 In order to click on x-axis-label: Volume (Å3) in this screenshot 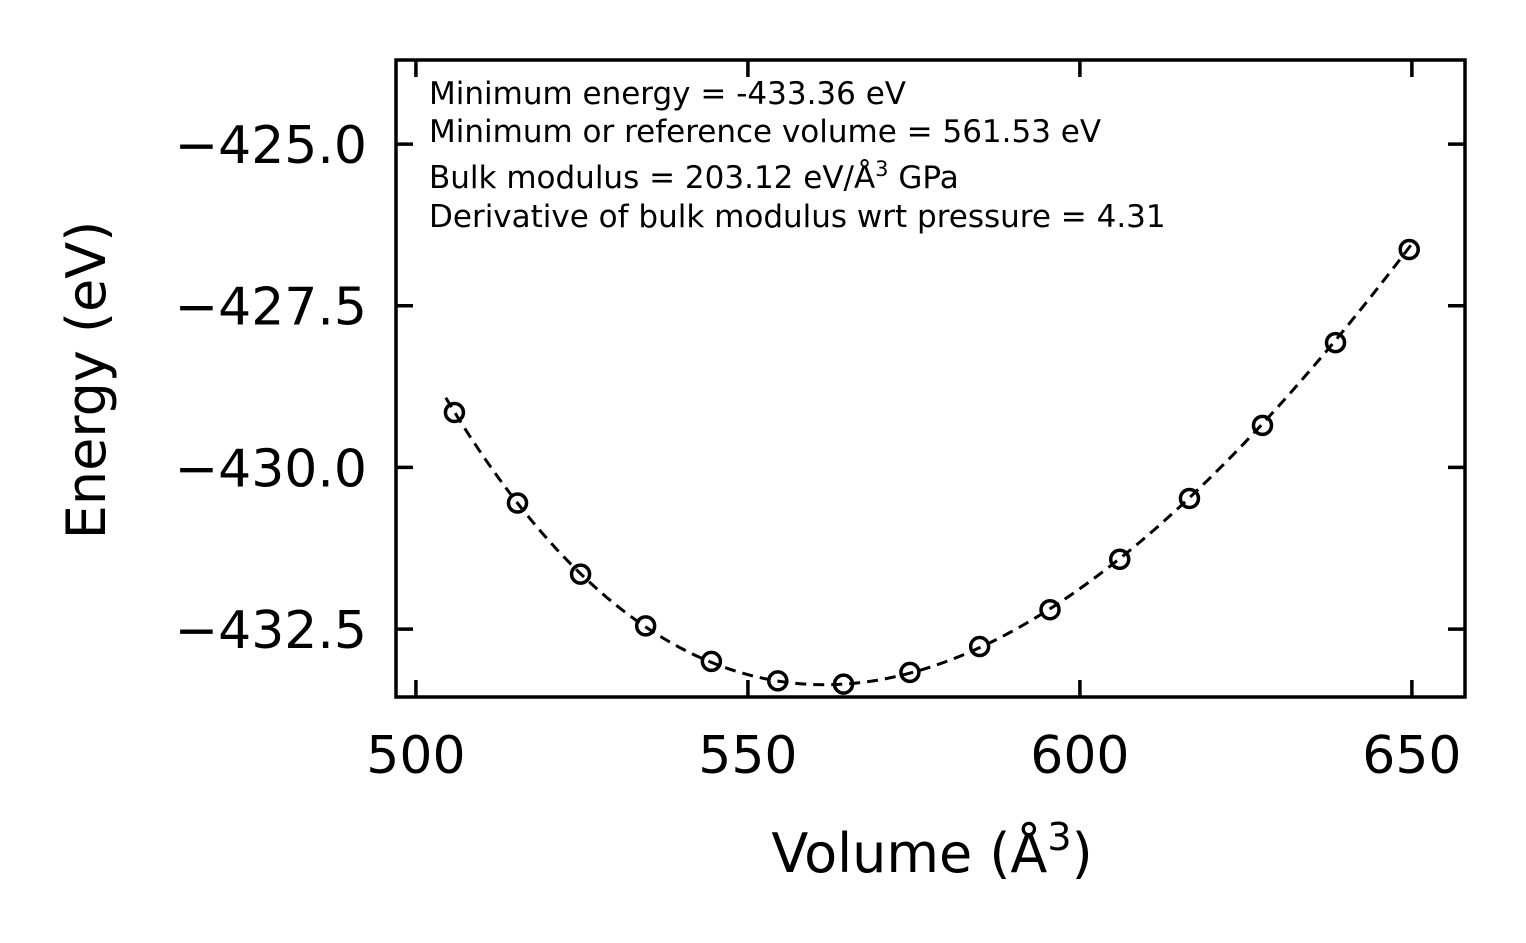, I will do `click(931, 850)`.